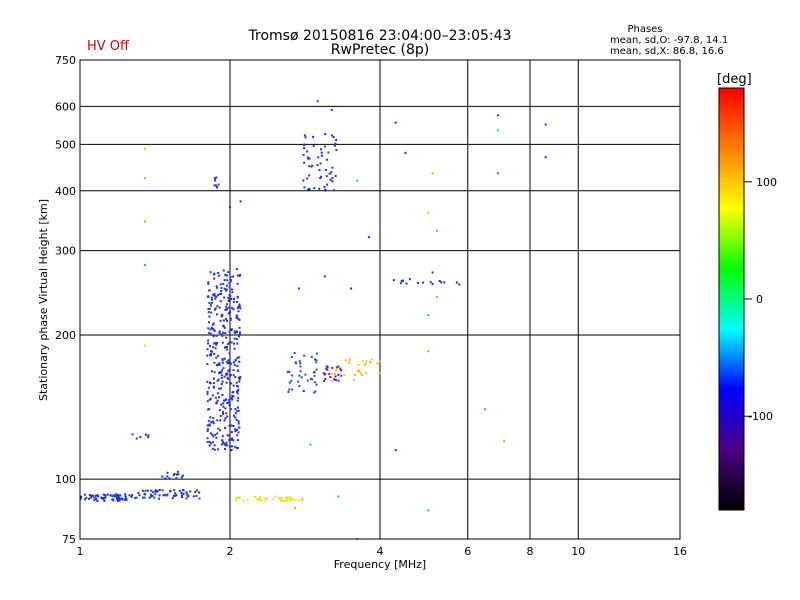  What do you see at coordinates (65, 191) in the screenshot?
I see `y-tick-label: 400` at bounding box center [65, 191].